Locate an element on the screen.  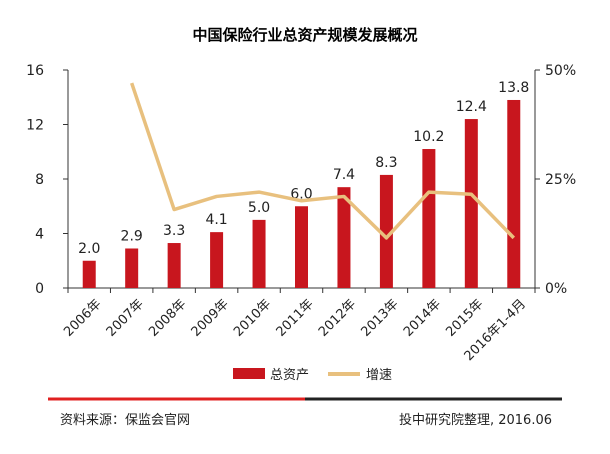
x-tick-label-3: 2008年 is located at coordinates (167, 318).